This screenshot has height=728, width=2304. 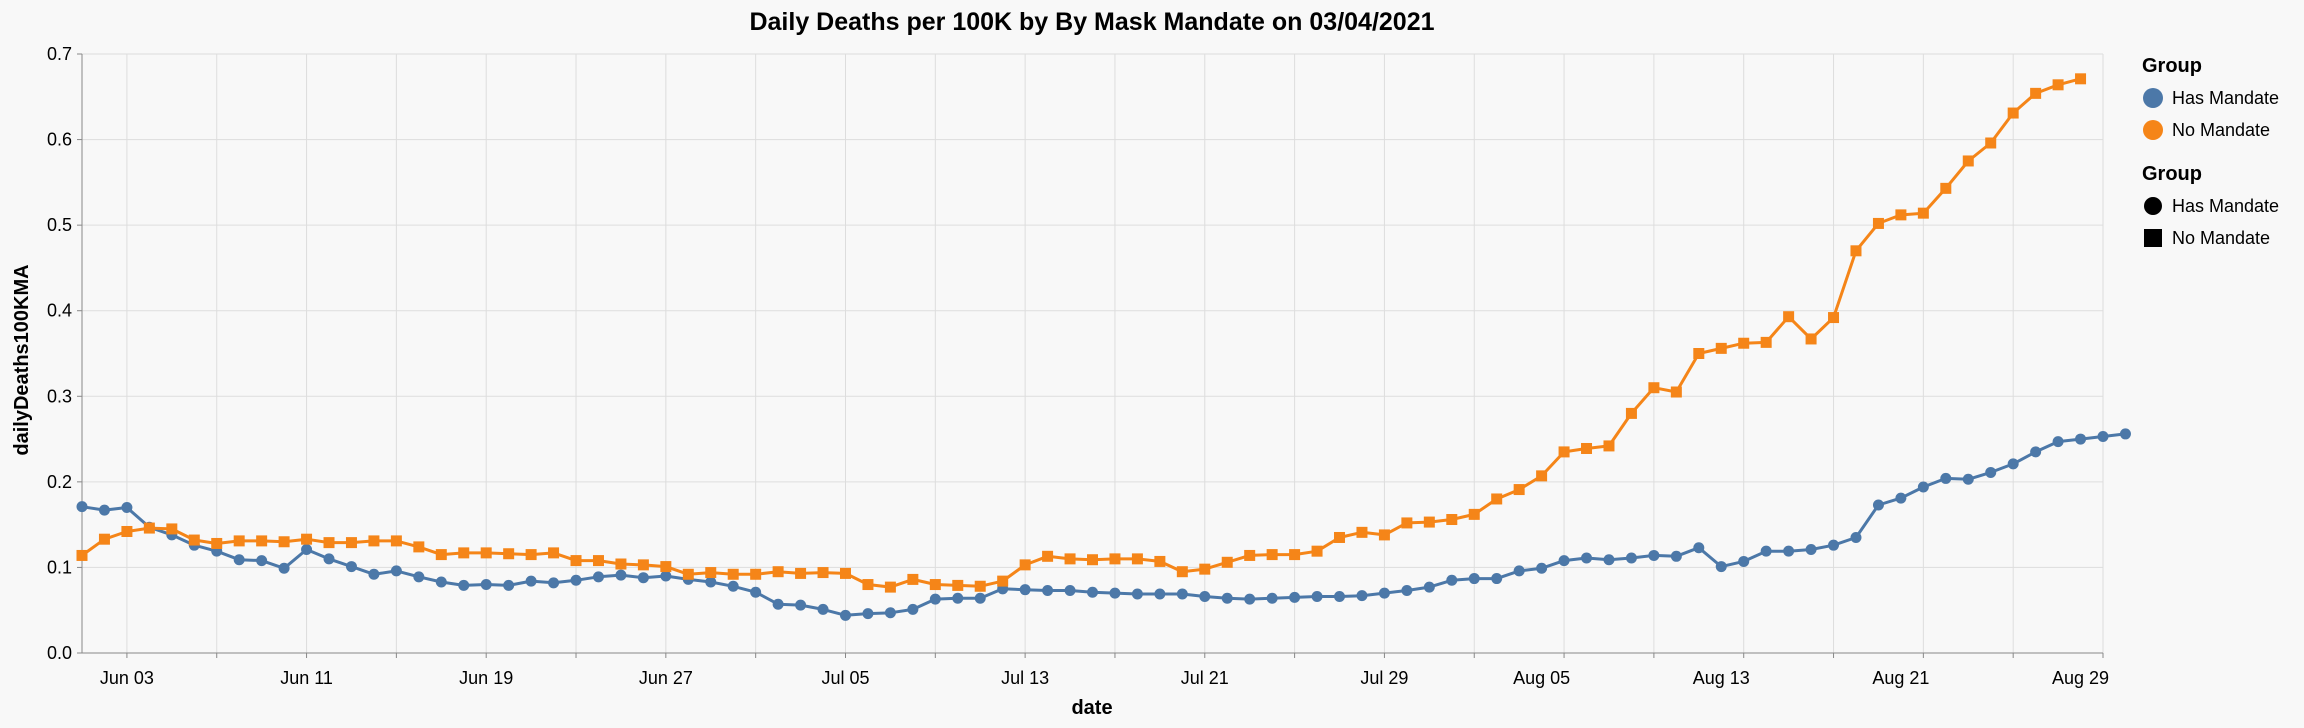 What do you see at coordinates (2153, 206) in the screenshot?
I see `legend-shape-symbol` at bounding box center [2153, 206].